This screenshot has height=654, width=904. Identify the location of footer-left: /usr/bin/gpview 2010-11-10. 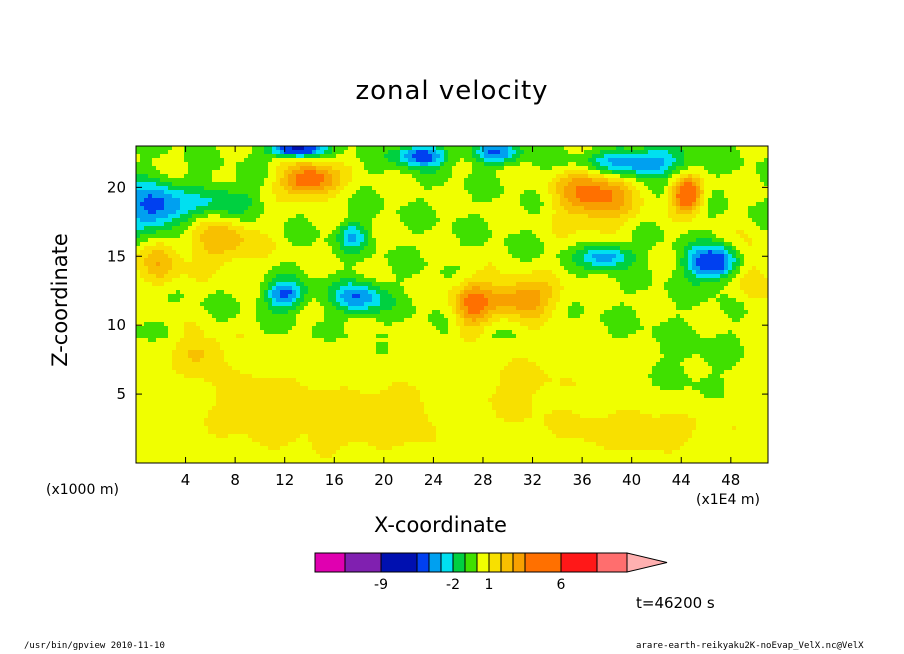
(94, 646).